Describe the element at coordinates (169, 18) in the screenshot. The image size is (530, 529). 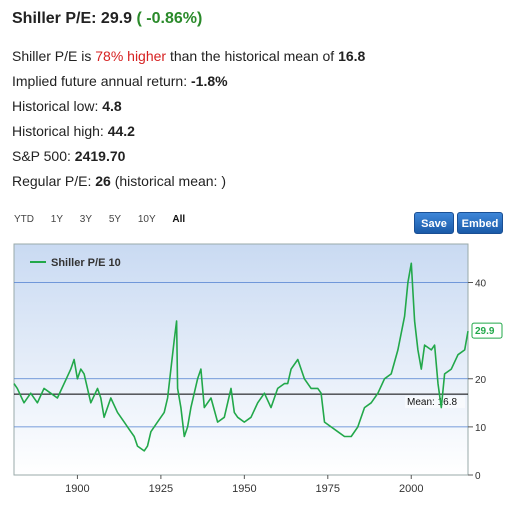
I see `header-change: ( -0.86%)` at that location.